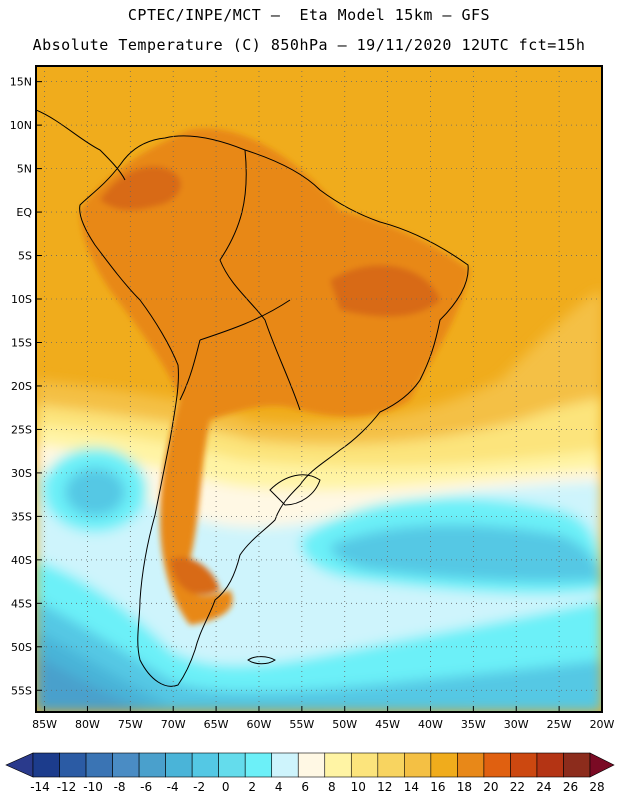  What do you see at coordinates (25, 256) in the screenshot?
I see `lat-label: 5S` at bounding box center [25, 256].